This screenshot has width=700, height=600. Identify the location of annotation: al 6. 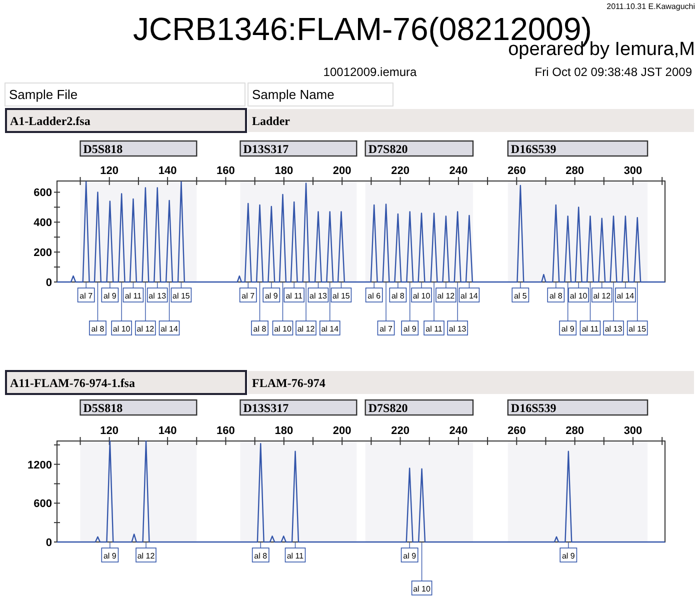
(375, 296).